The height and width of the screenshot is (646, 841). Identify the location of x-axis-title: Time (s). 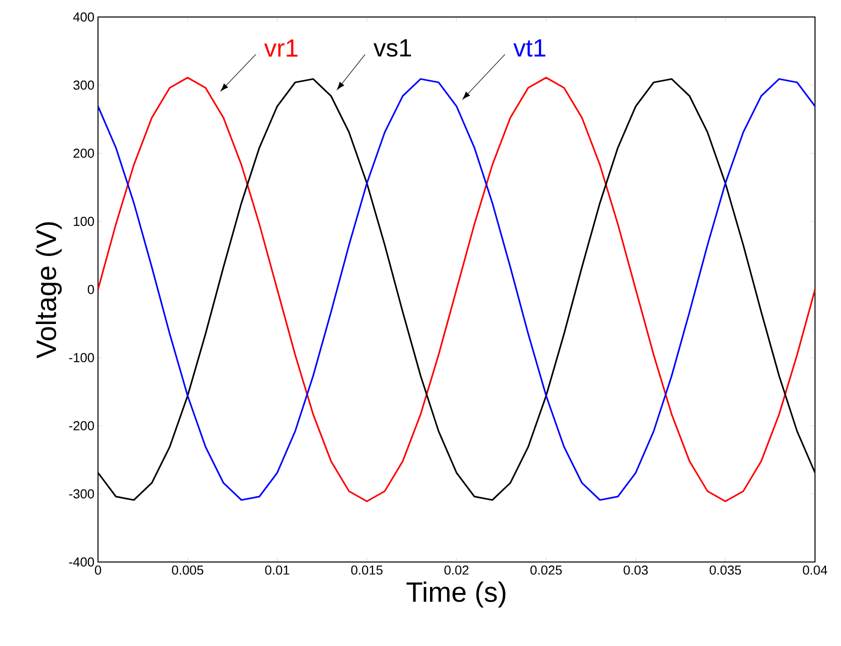
(456, 595).